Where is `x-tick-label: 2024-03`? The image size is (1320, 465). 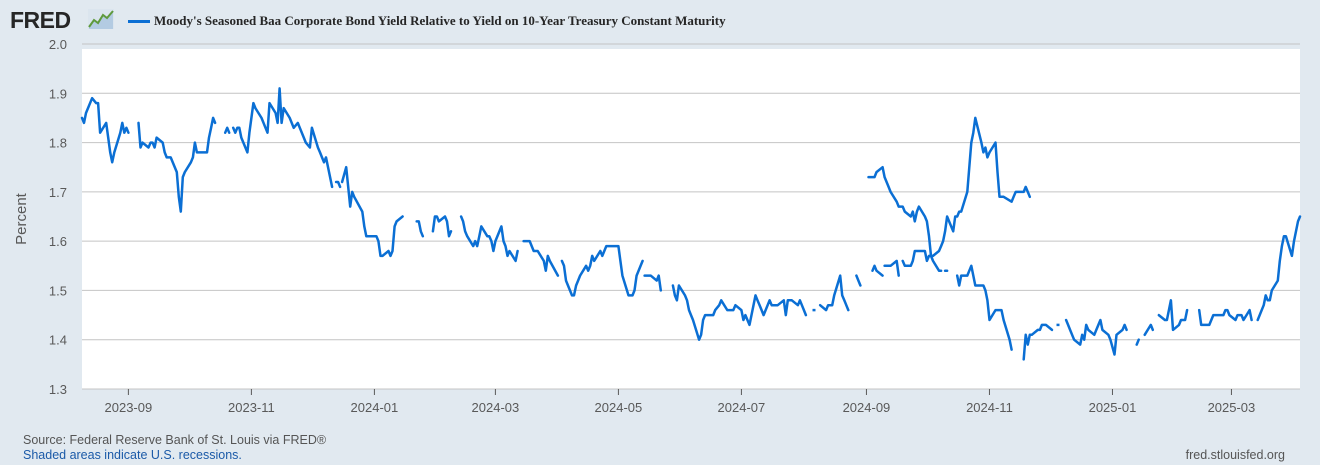
x-tick-label: 2024-03 is located at coordinates (496, 407).